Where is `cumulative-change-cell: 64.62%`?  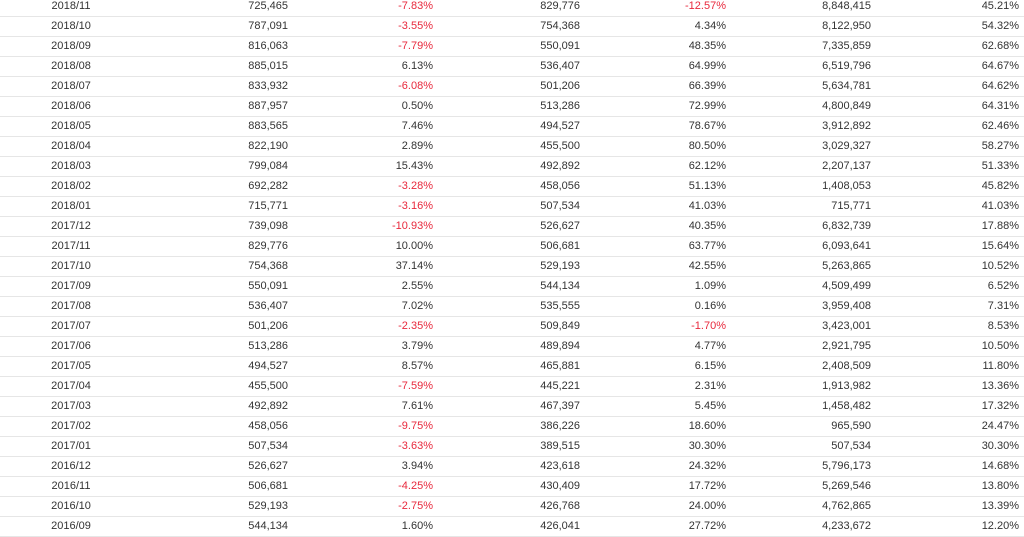 cumulative-change-cell: 64.62% is located at coordinates (1000, 86).